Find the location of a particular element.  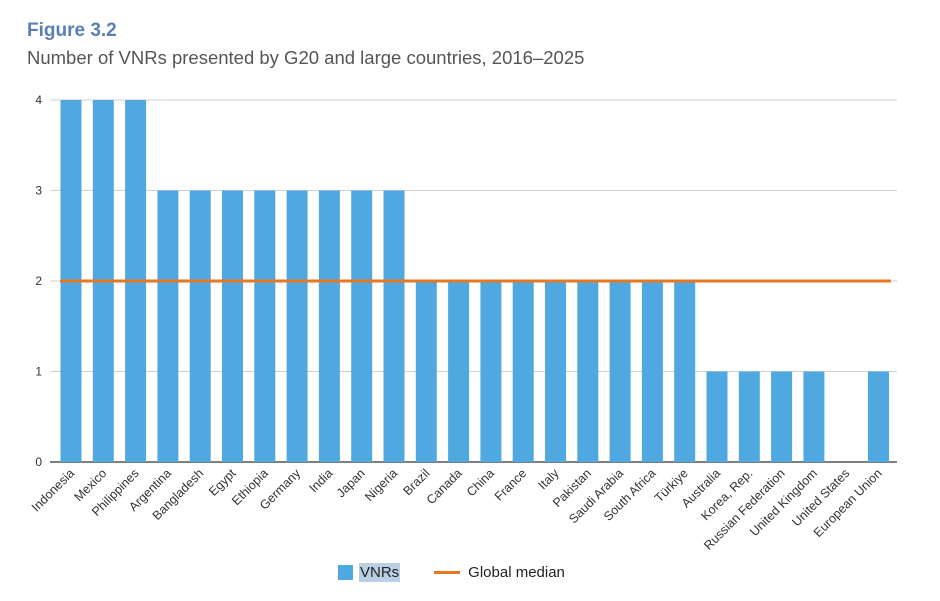

bar-pakistan is located at coordinates (588, 371).